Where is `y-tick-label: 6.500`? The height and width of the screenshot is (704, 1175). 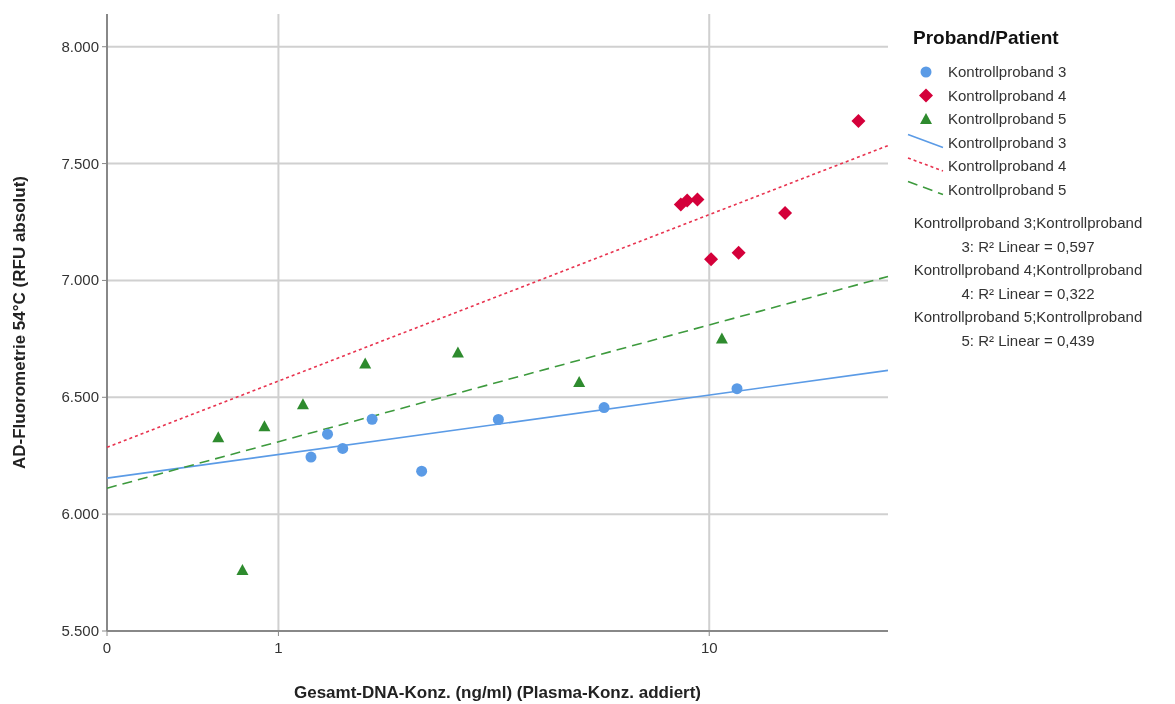 y-tick-label: 6.500 is located at coordinates (80, 397).